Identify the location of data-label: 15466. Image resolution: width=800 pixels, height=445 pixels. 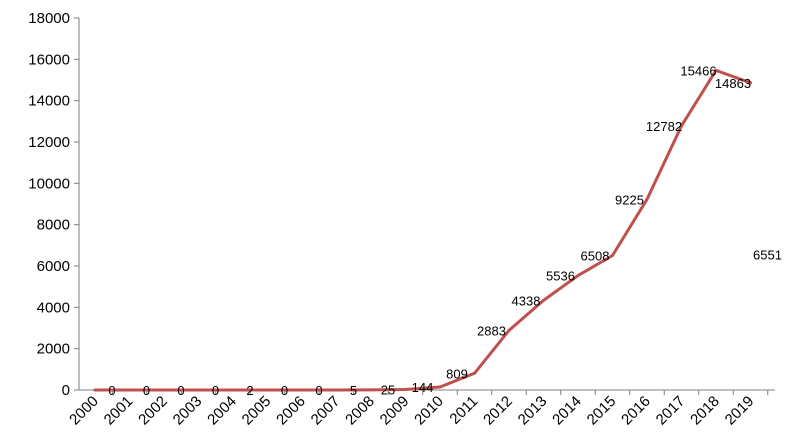
(698, 70).